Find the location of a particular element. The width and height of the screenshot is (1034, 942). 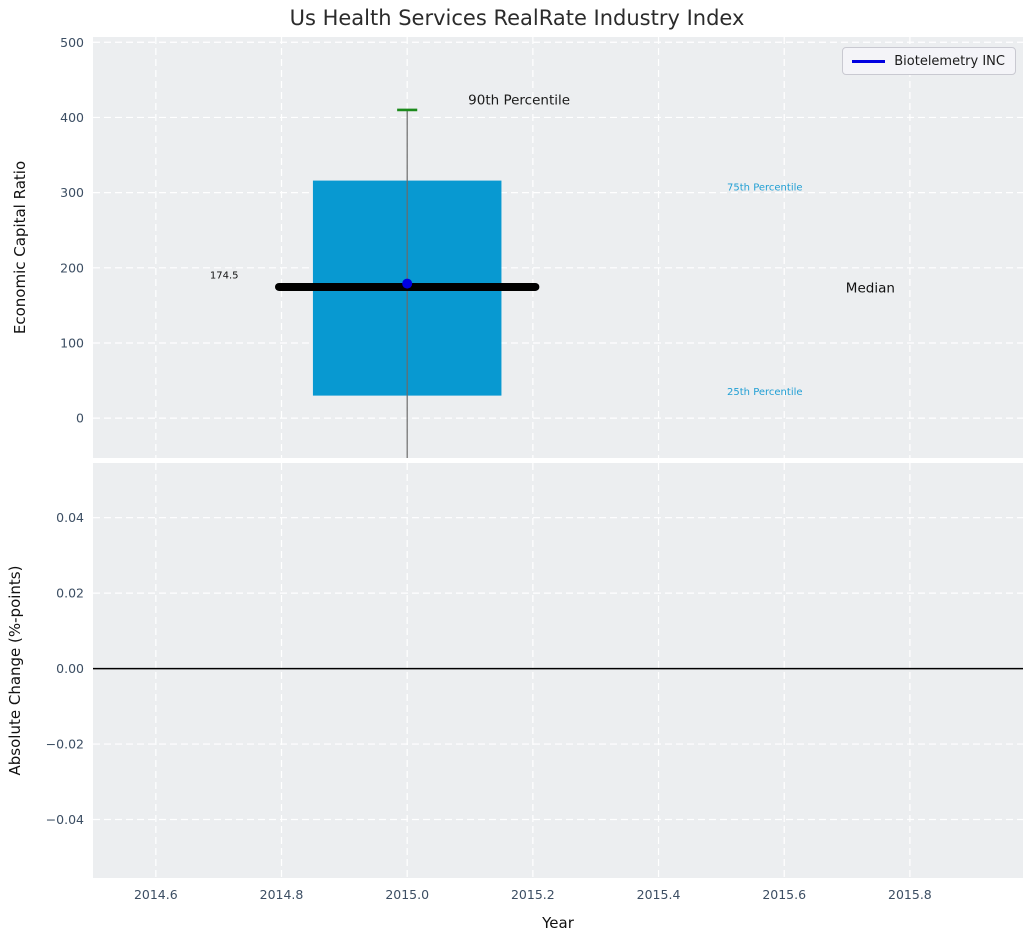

y2-tick-label: −0.02 is located at coordinates (65, 744).